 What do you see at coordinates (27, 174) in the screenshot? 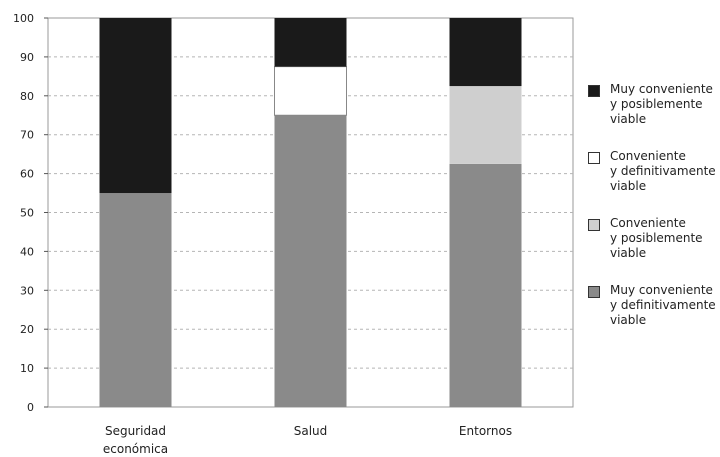
I see `y-tick-label: 60` at bounding box center [27, 174].